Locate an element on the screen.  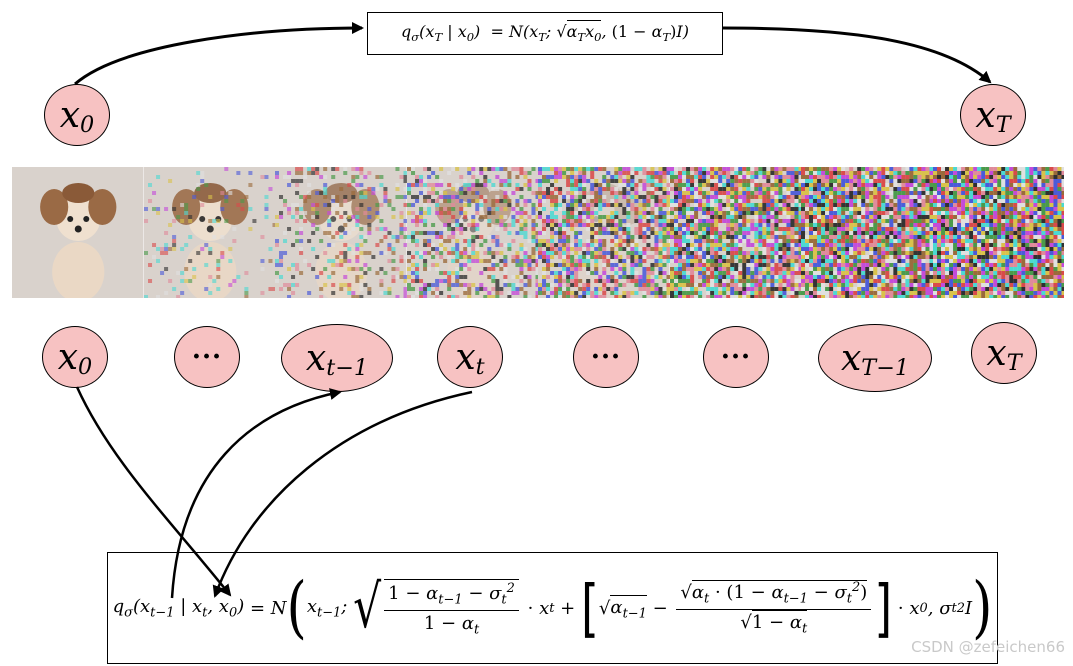
arrow-x0-to-bottom-equation is located at coordinates (153, 491).